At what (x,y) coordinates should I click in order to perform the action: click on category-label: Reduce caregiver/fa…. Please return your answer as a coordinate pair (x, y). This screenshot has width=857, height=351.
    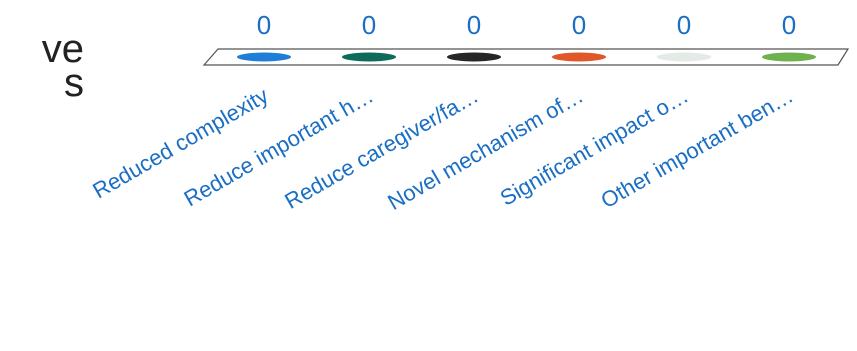
    Looking at the image, I should click on (381, 148).